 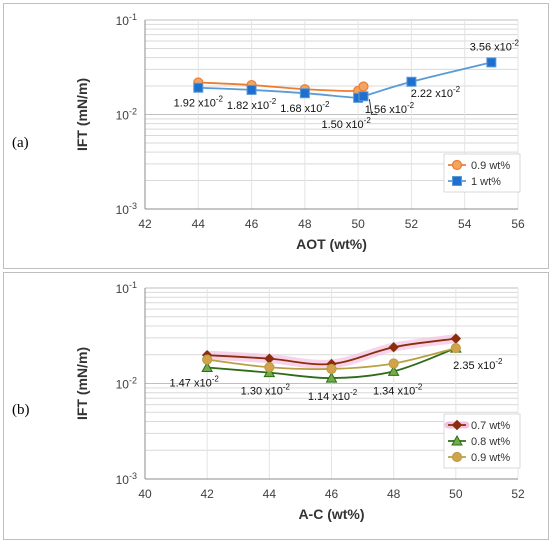 I want to click on data-label: 1.56 x10⁻², so click(x=390, y=108).